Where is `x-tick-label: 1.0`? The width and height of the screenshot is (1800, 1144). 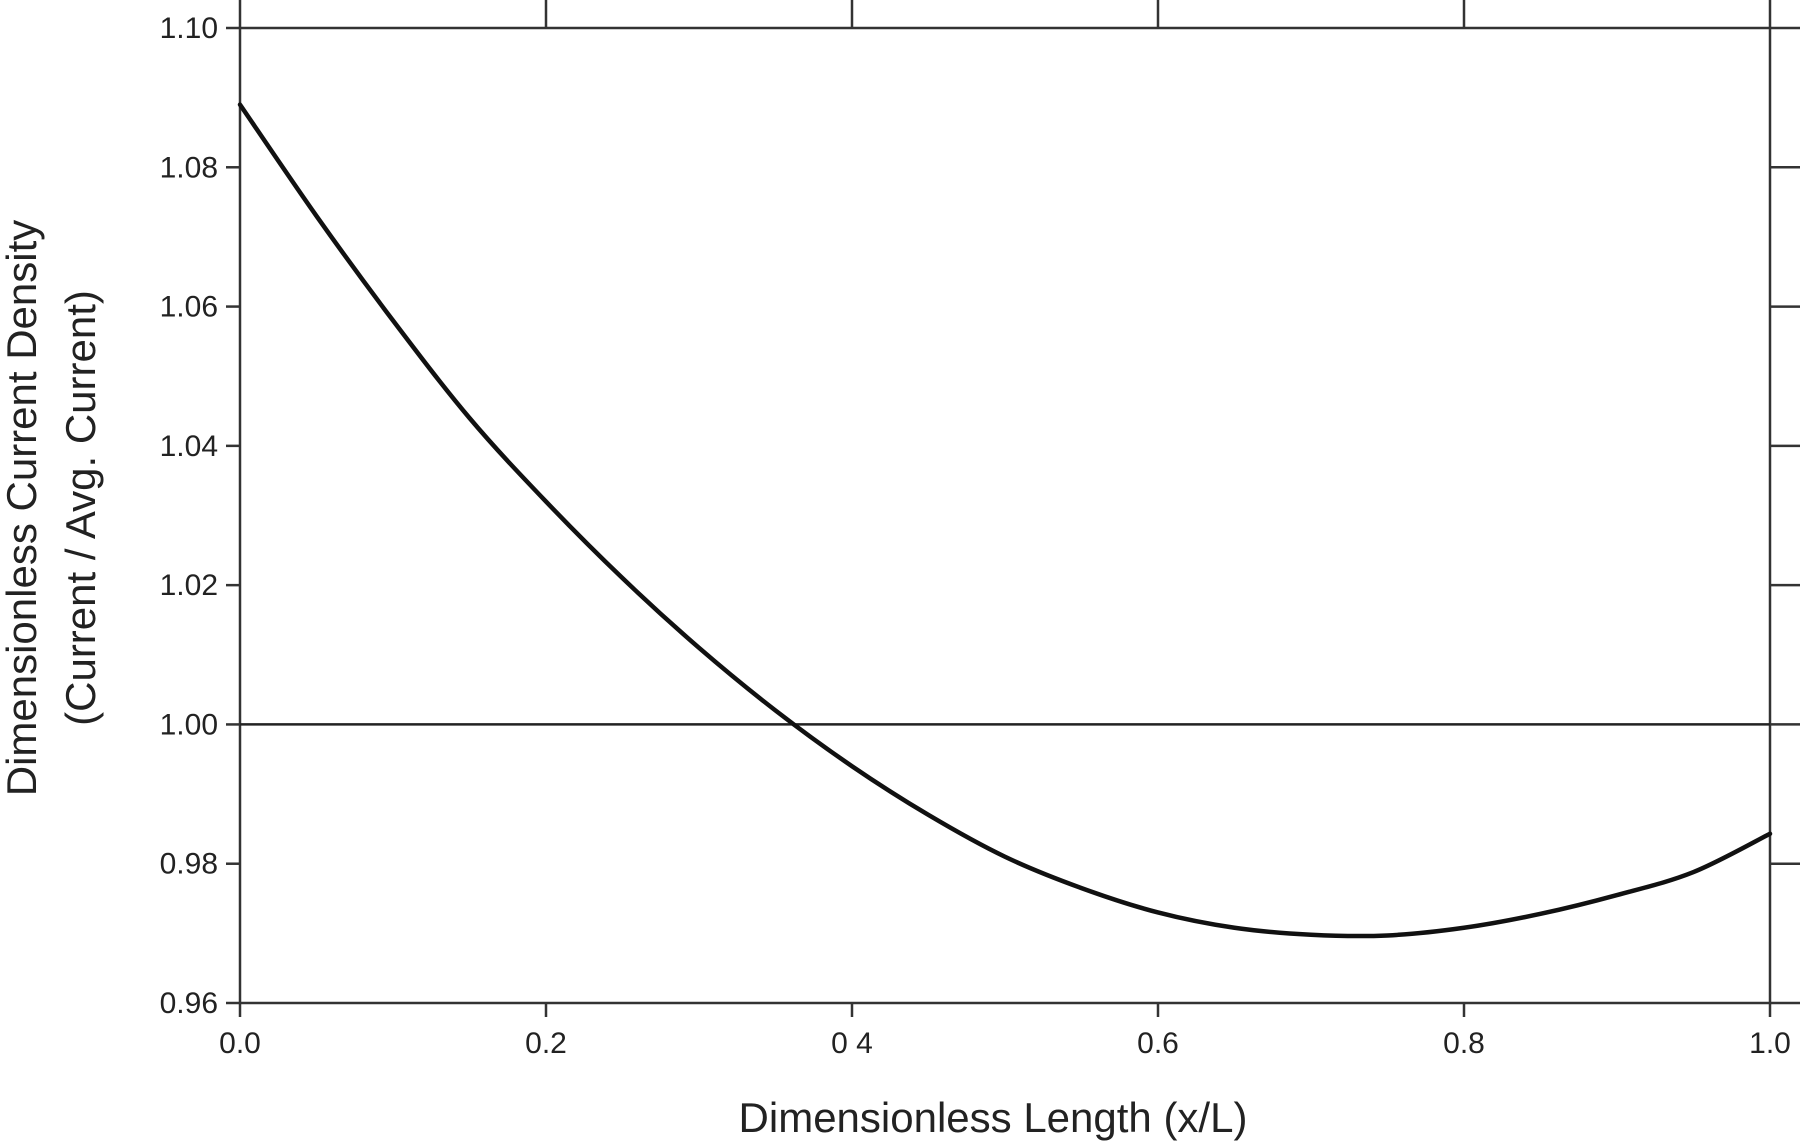 x-tick-label: 1.0 is located at coordinates (1770, 1043).